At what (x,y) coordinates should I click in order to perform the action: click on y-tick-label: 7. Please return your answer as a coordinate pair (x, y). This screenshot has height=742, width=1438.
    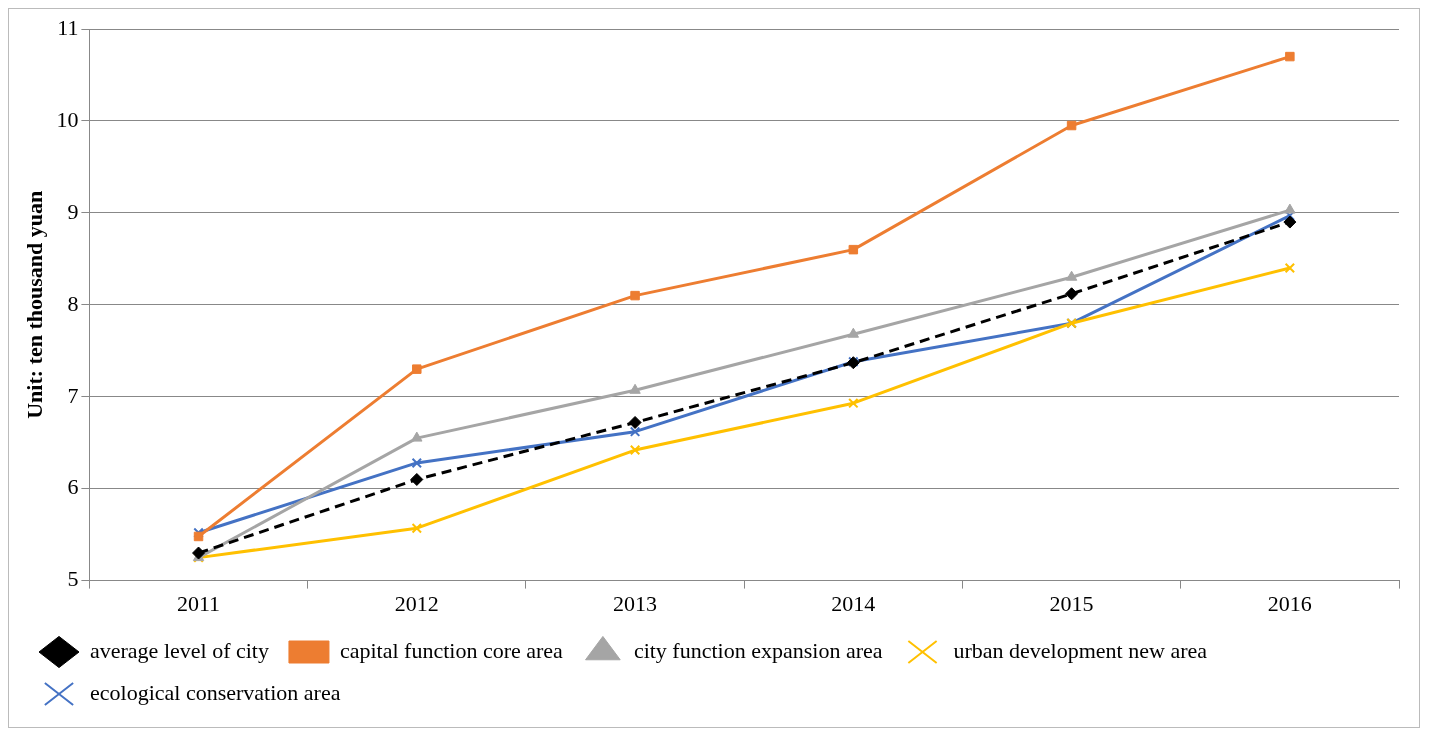
    Looking at the image, I should click on (73, 395).